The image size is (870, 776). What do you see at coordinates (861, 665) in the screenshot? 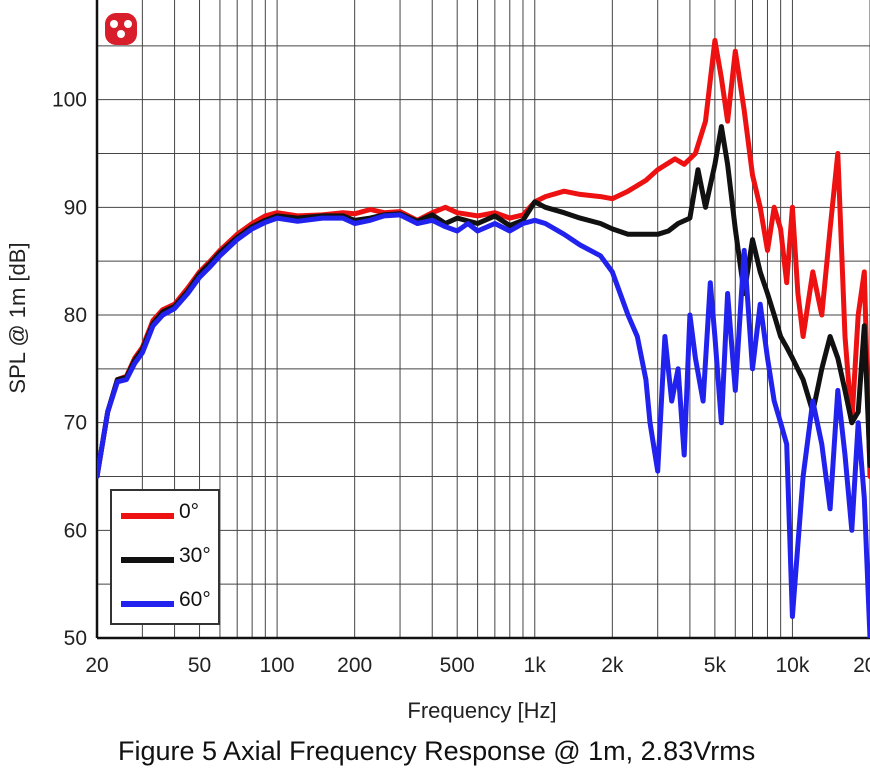
I see `x-tick-label: 20k` at bounding box center [861, 665].